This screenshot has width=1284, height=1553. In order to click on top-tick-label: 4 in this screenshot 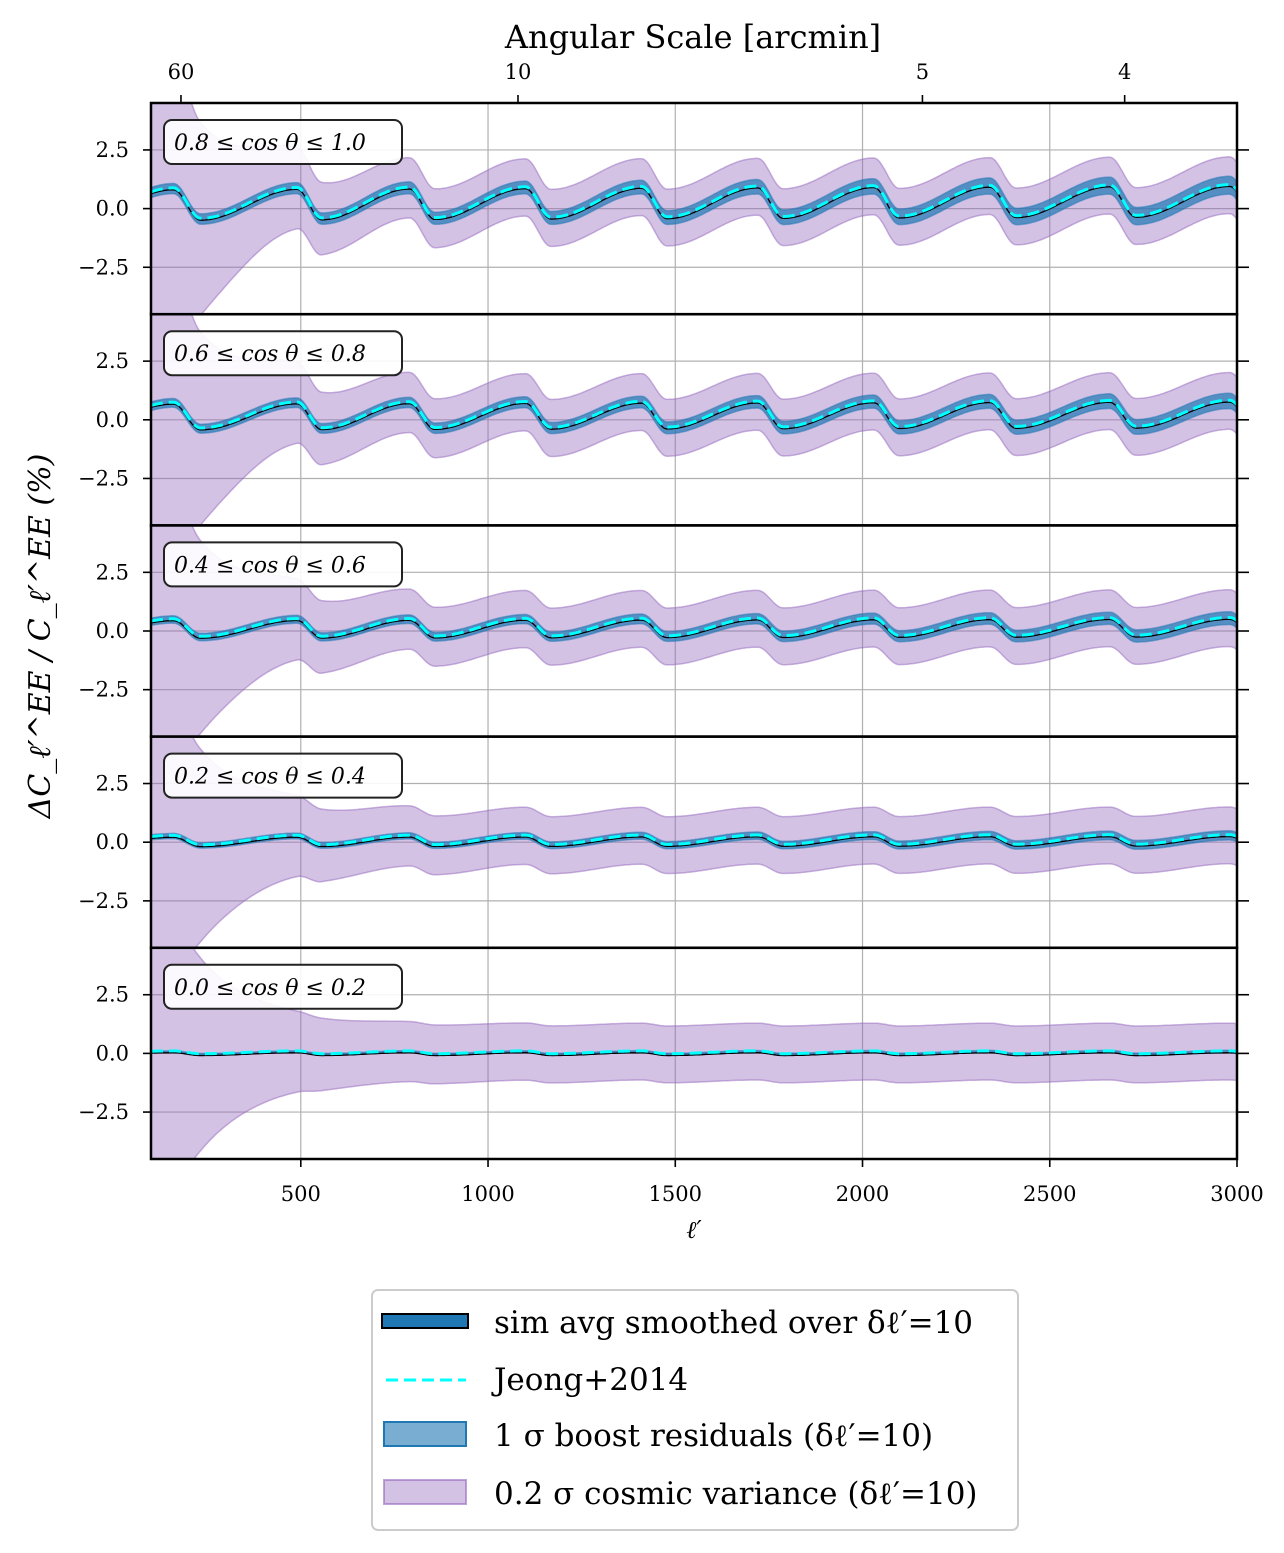, I will do `click(1124, 72)`.